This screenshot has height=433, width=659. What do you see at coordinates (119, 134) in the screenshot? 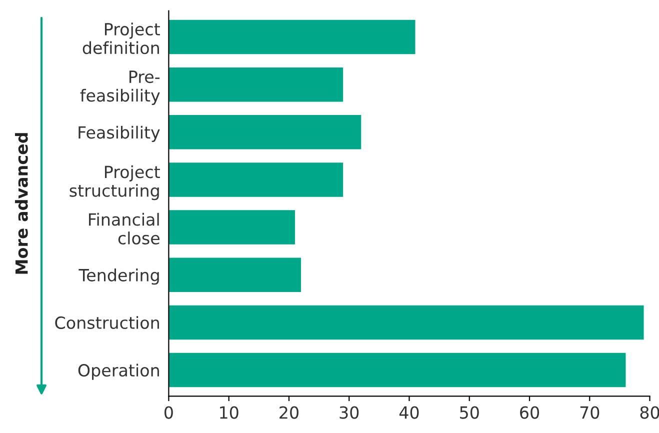
I see `y-tick-label: Feasibility` at bounding box center [119, 134].